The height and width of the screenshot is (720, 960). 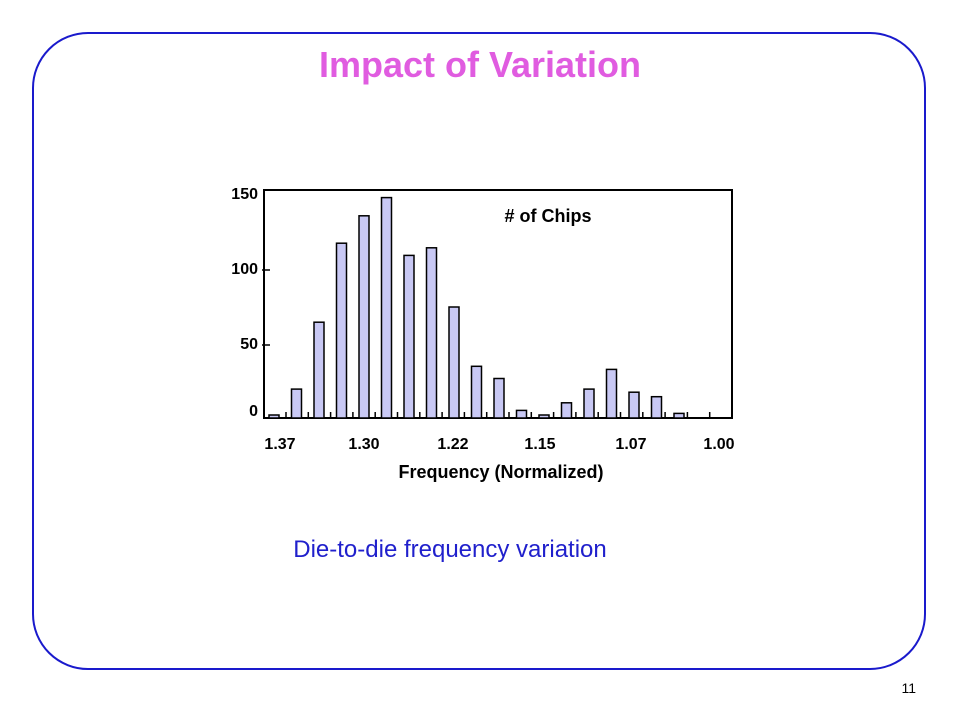 What do you see at coordinates (450, 549) in the screenshot?
I see `slide-caption: Die-to-die frequency variation` at bounding box center [450, 549].